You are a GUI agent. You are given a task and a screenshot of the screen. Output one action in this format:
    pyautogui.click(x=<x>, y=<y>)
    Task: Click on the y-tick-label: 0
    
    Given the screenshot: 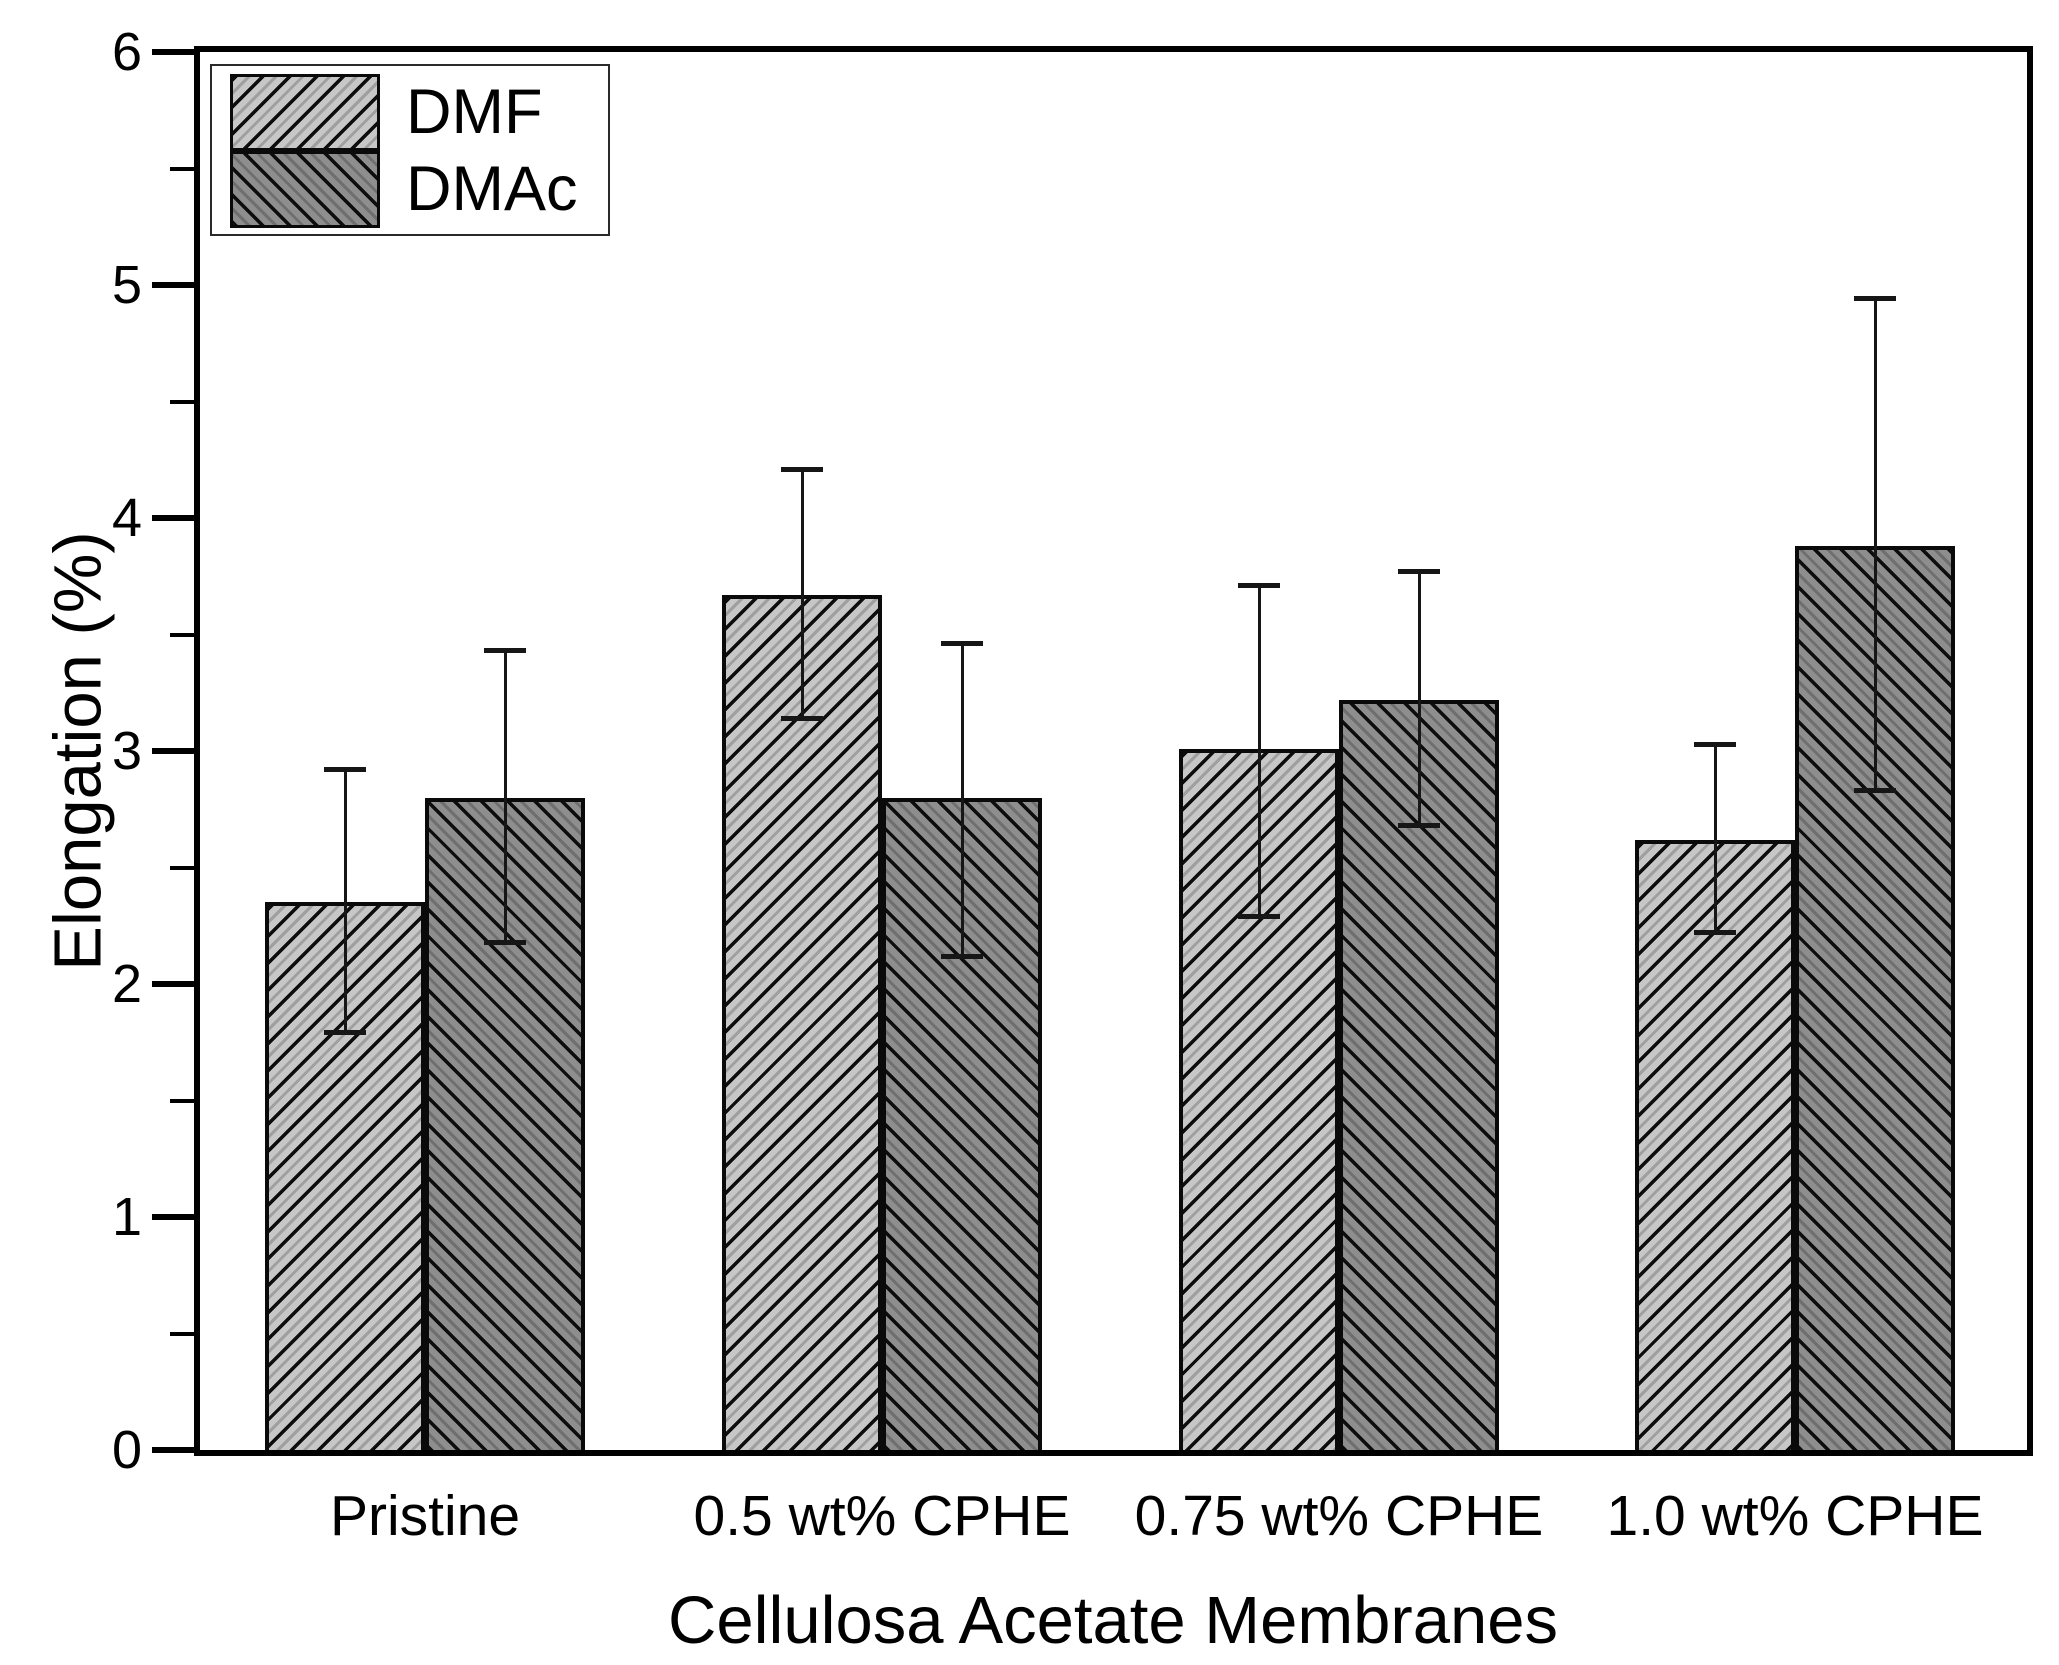 What is the action you would take?
    pyautogui.click(x=126, y=1450)
    